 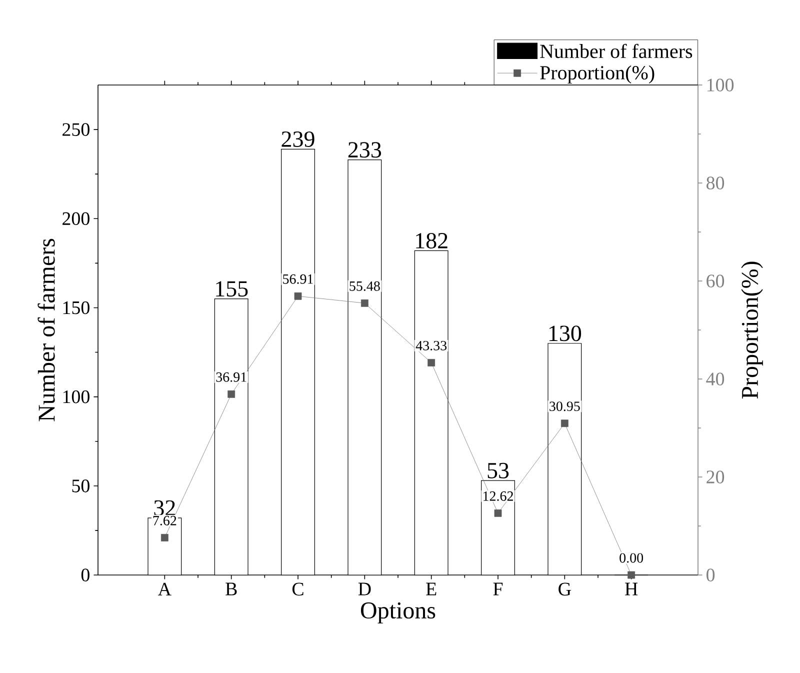 What do you see at coordinates (715, 477) in the screenshot?
I see `y2-tick-label: 20` at bounding box center [715, 477].